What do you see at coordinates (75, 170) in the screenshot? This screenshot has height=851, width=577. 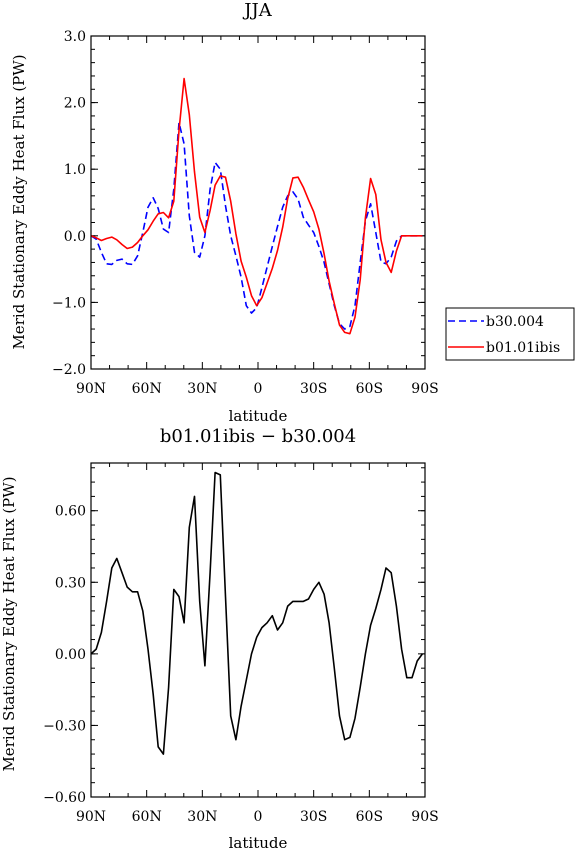 I see `top-y-tick-label: 1.0` at bounding box center [75, 170].